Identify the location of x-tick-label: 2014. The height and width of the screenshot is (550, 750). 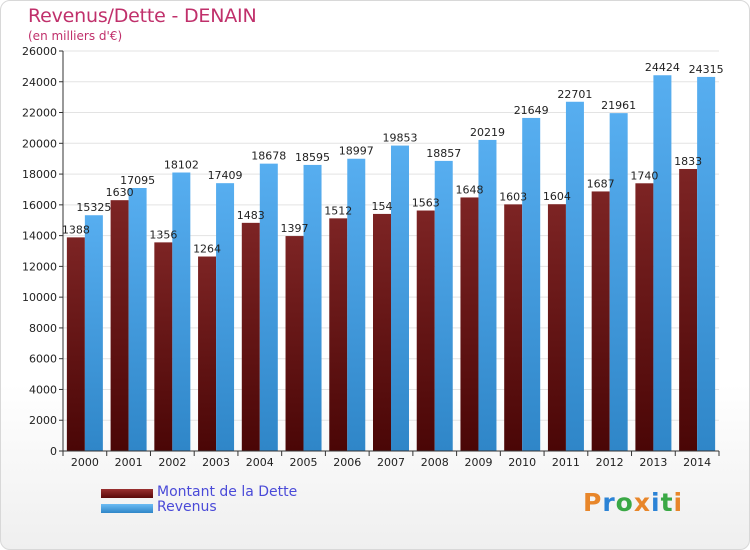
(697, 462).